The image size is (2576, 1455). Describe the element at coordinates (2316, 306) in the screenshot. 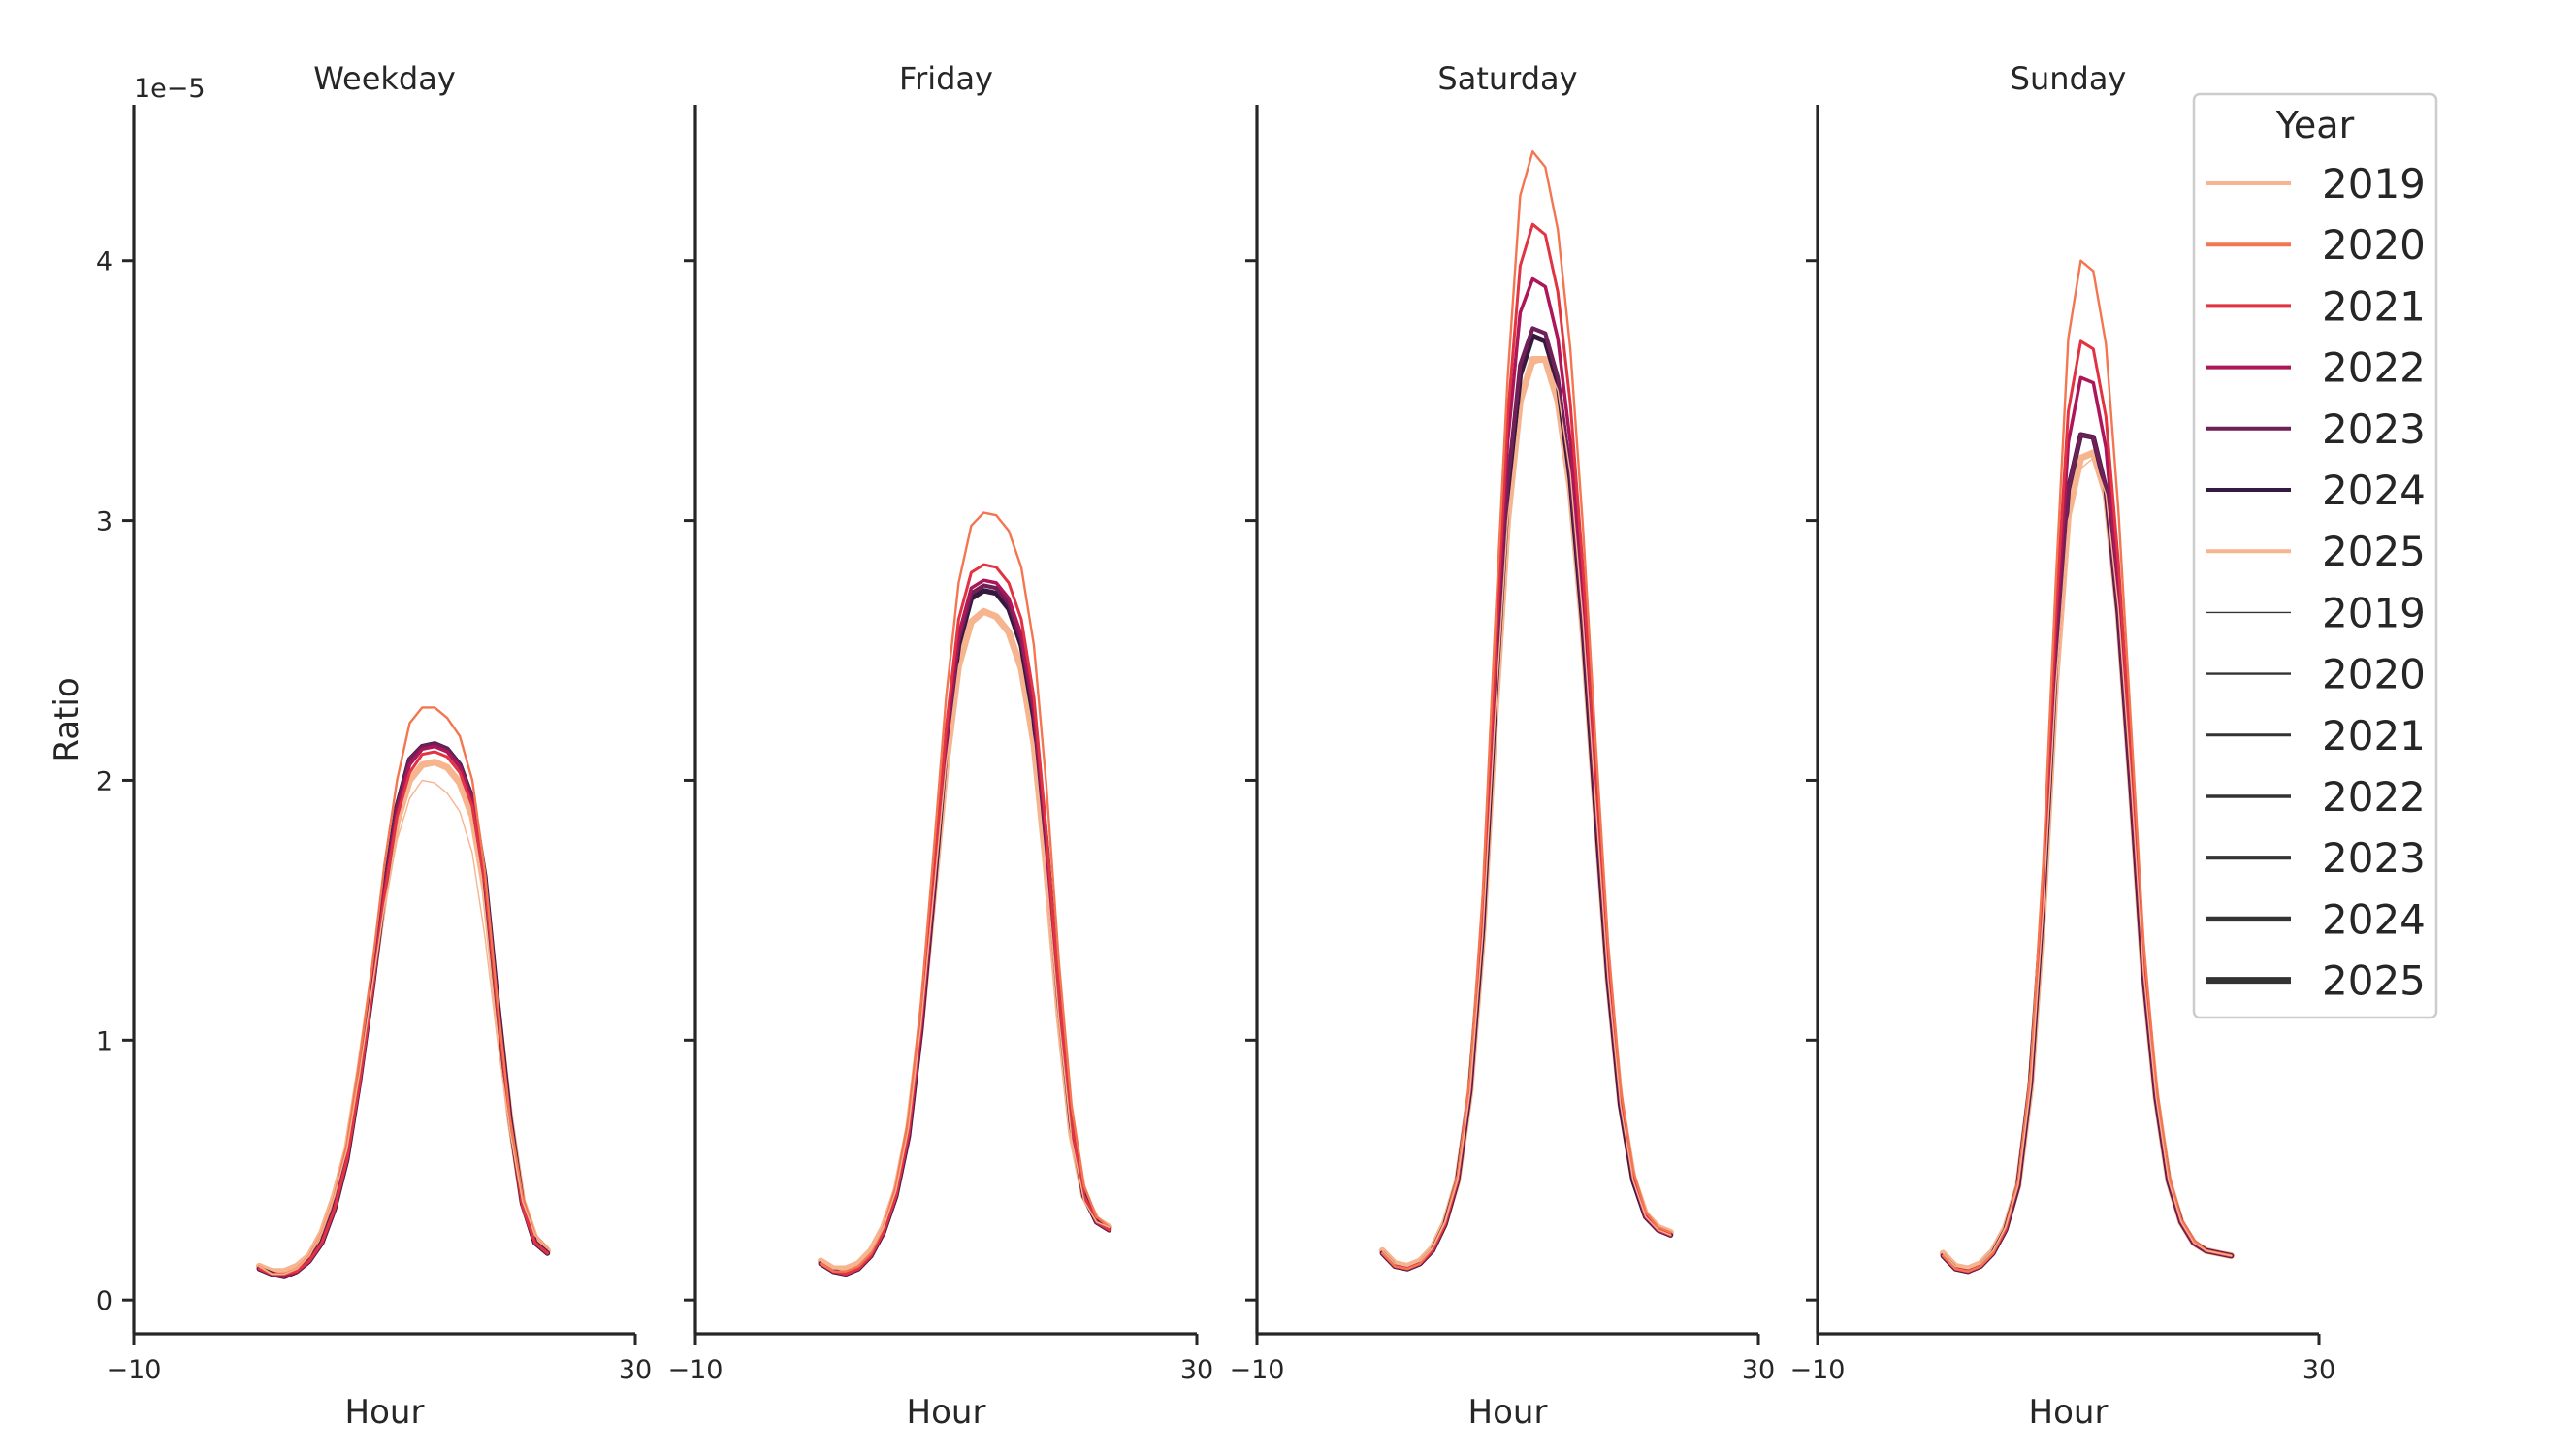

I see `legend-item-hue-2021: 2021` at that location.